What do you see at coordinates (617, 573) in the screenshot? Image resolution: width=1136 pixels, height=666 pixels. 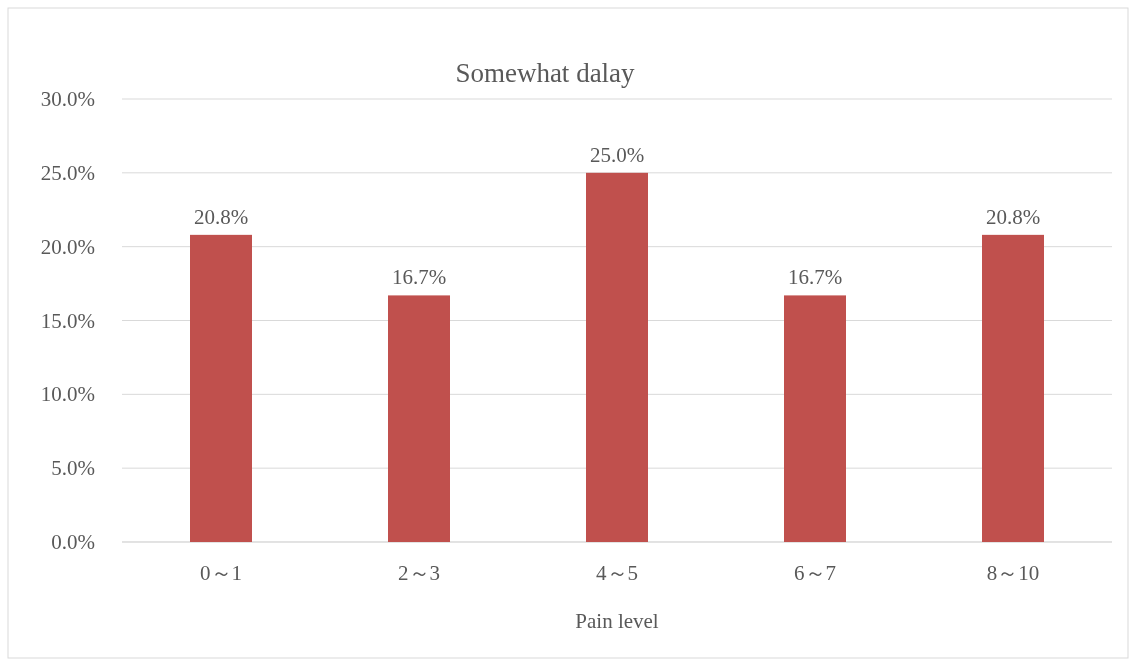 I see `x-tick-label: 4～5` at bounding box center [617, 573].